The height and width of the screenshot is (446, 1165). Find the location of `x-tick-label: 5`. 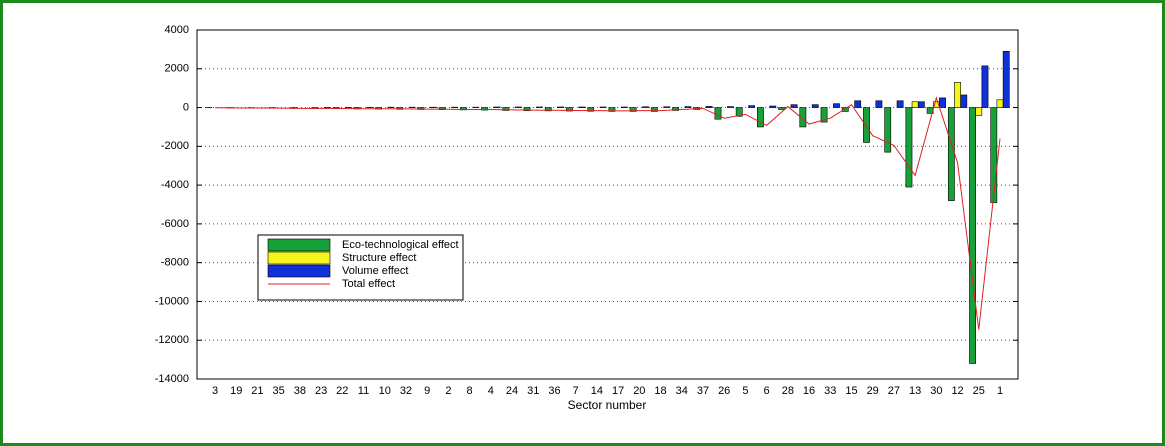

x-tick-label: 5 is located at coordinates (745, 391).